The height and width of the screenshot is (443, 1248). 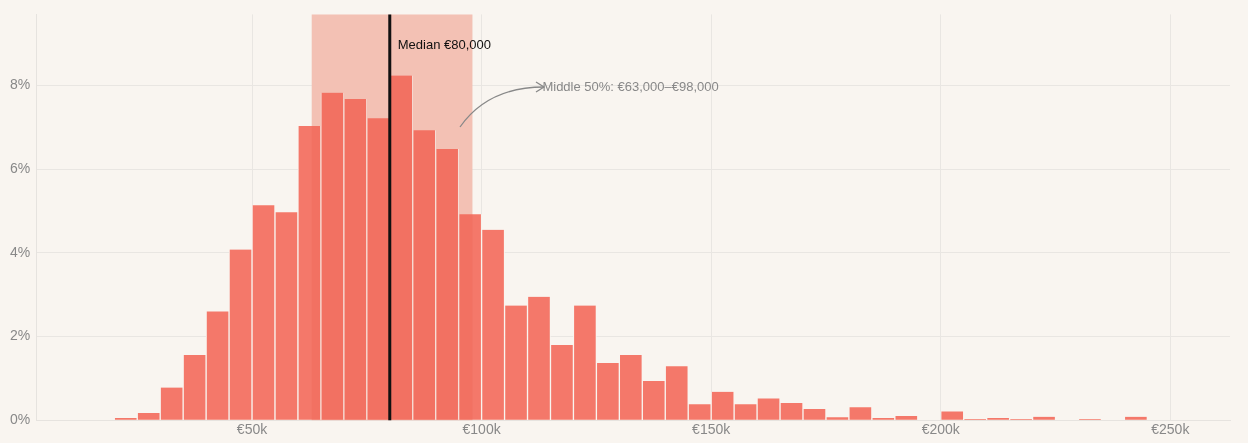 What do you see at coordinates (941, 429) in the screenshot?
I see `x-tick-label: €200k` at bounding box center [941, 429].